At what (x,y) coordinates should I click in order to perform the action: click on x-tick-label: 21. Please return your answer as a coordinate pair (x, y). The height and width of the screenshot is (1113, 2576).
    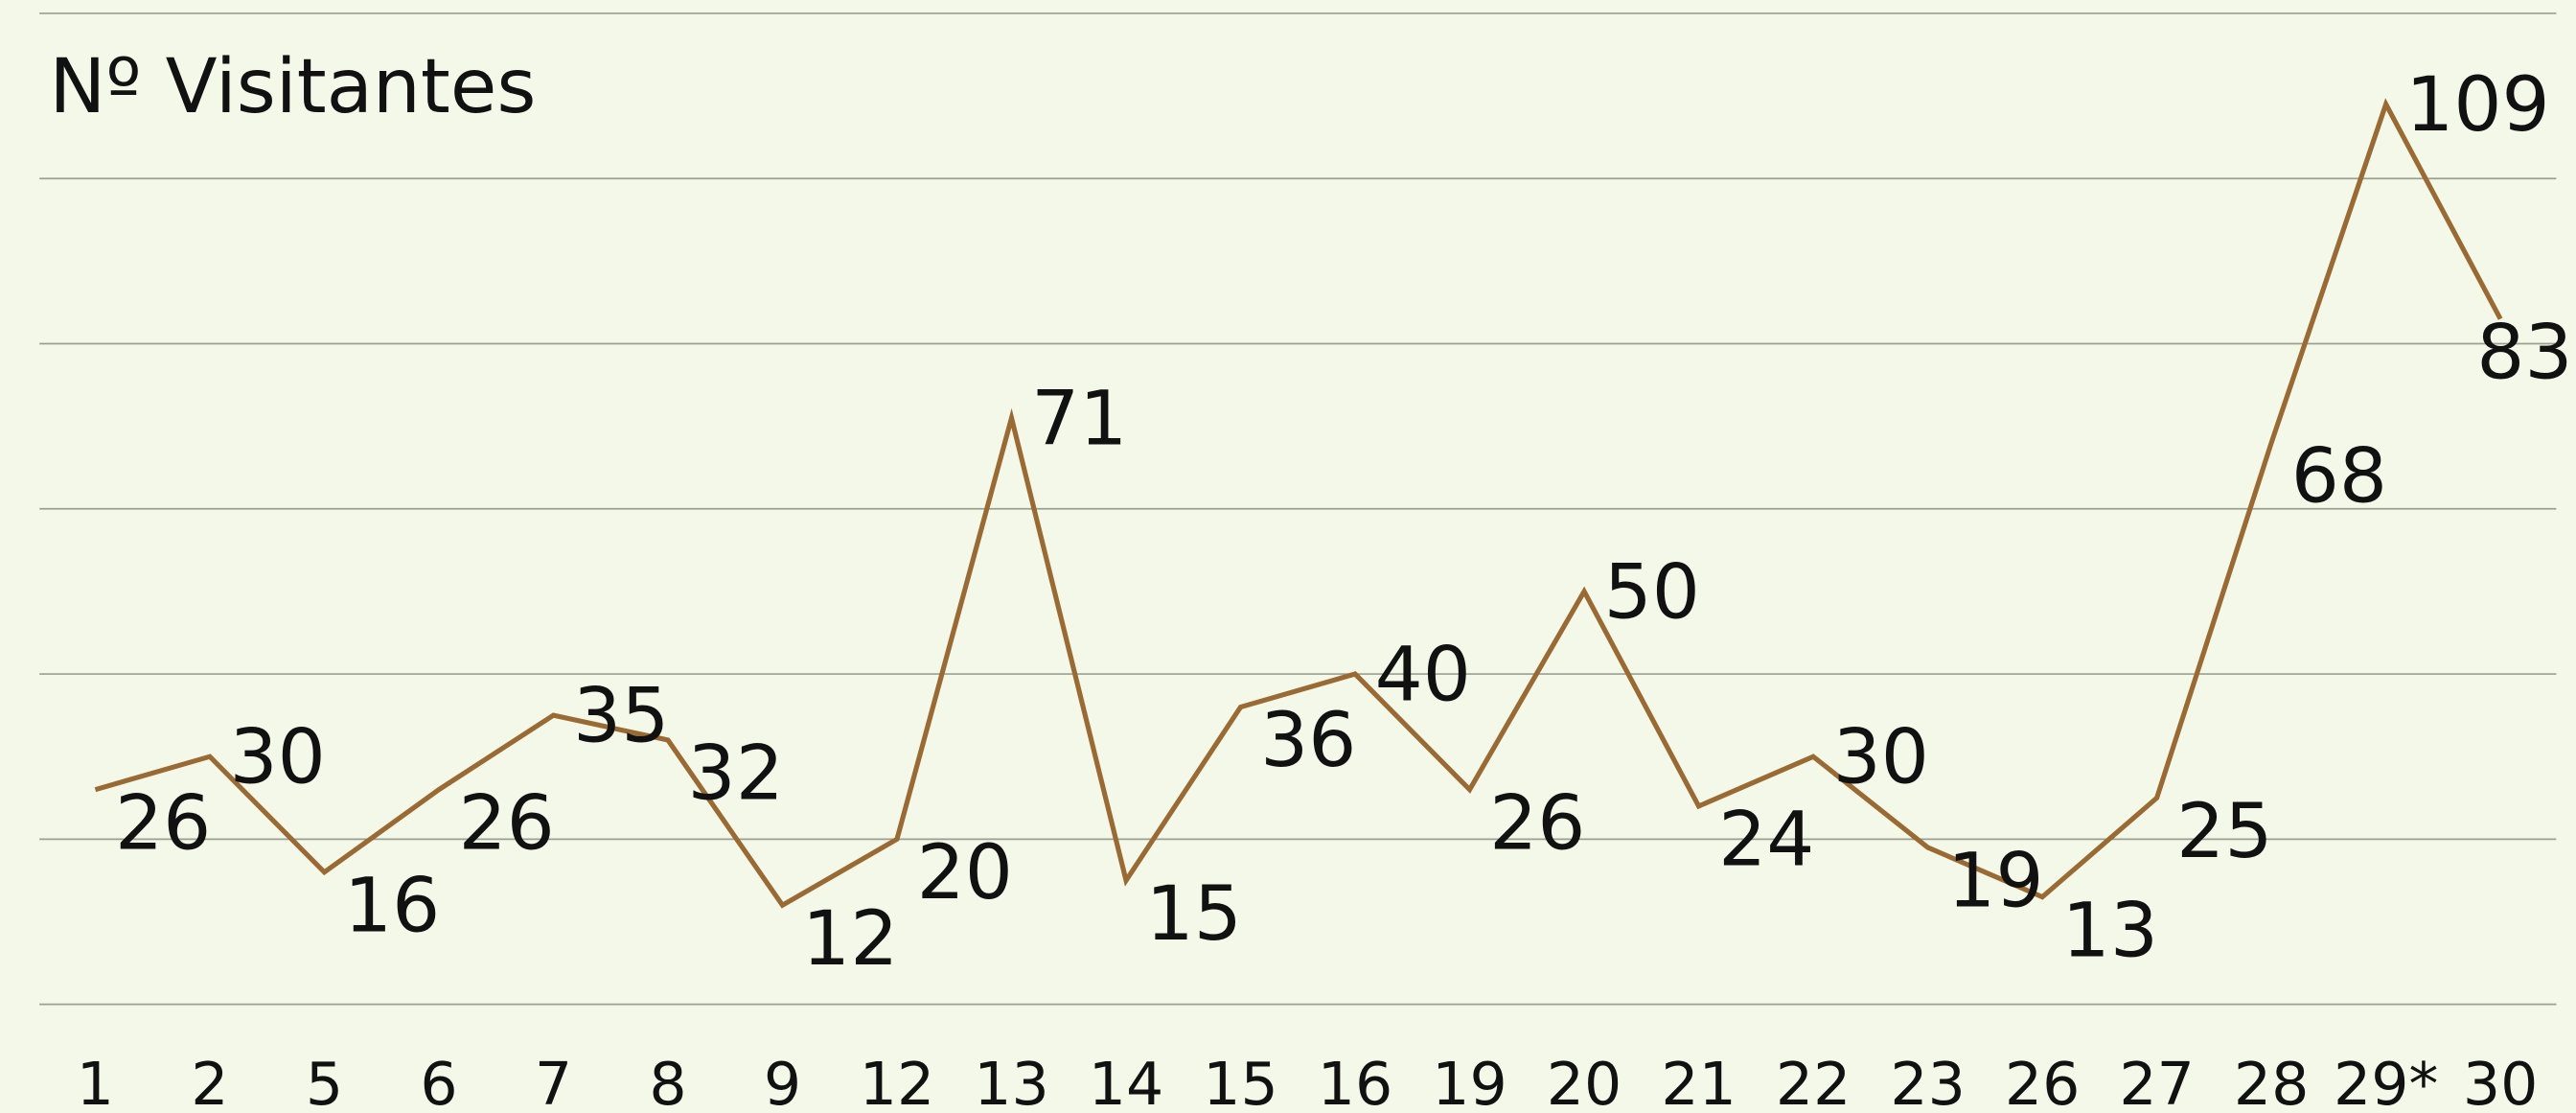
    Looking at the image, I should click on (1698, 1081).